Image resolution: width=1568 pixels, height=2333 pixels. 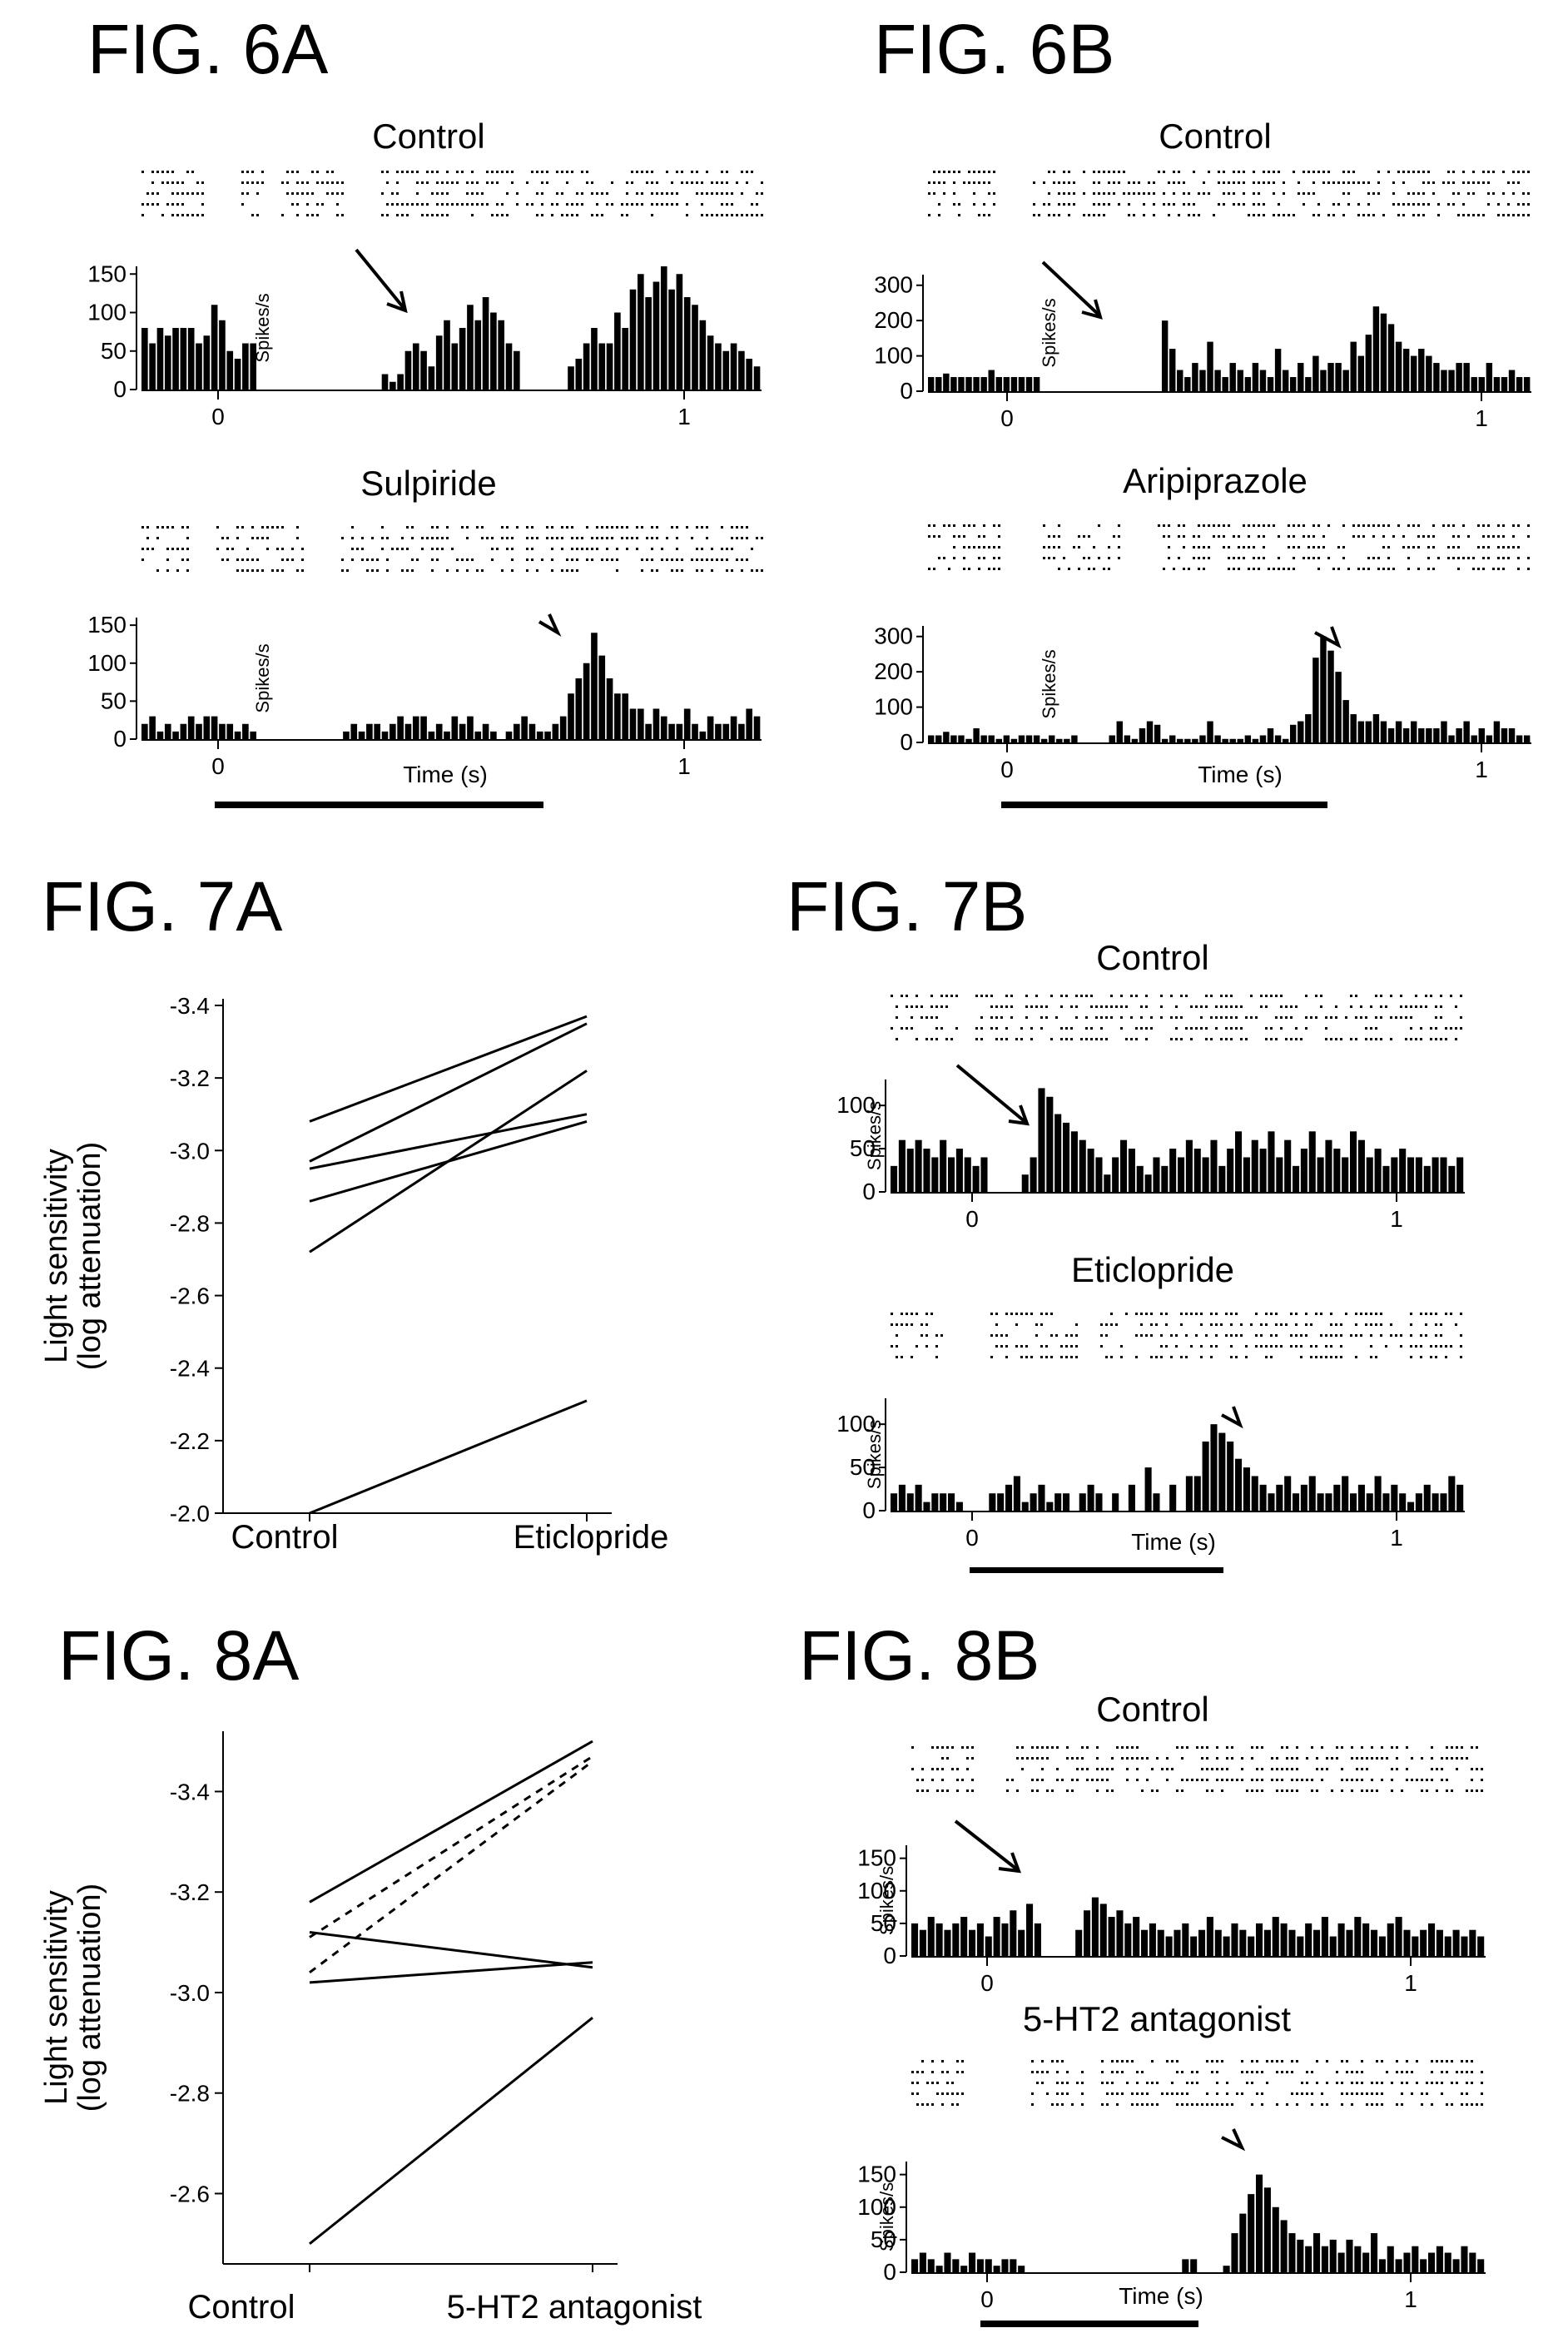 I want to click on category-label: 5-HT2 antagonist, so click(x=574, y=2307).